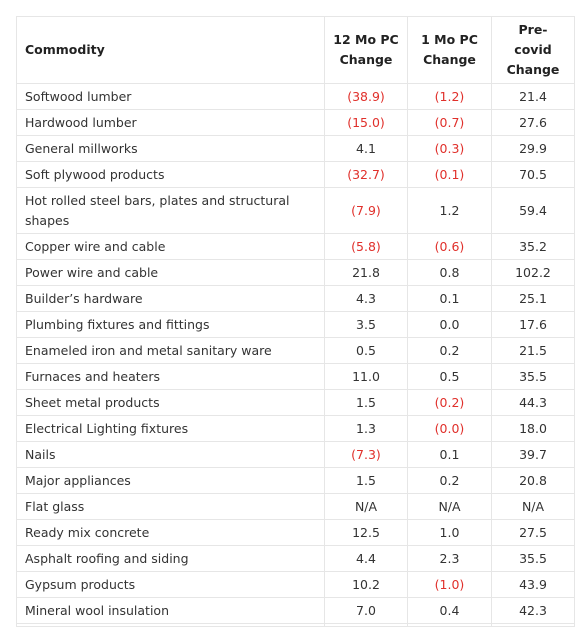 Image resolution: width=581 pixels, height=627 pixels. Describe the element at coordinates (533, 584) in the screenshot. I see `change-precovid-cell: 43.9` at that location.